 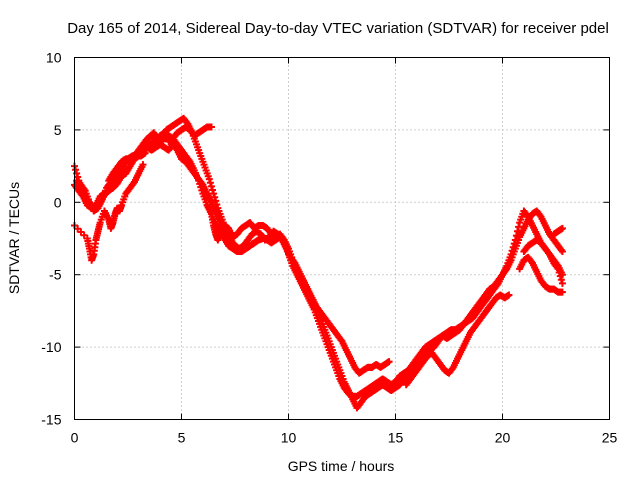 I want to click on x-tick-label: 25, so click(x=610, y=438).